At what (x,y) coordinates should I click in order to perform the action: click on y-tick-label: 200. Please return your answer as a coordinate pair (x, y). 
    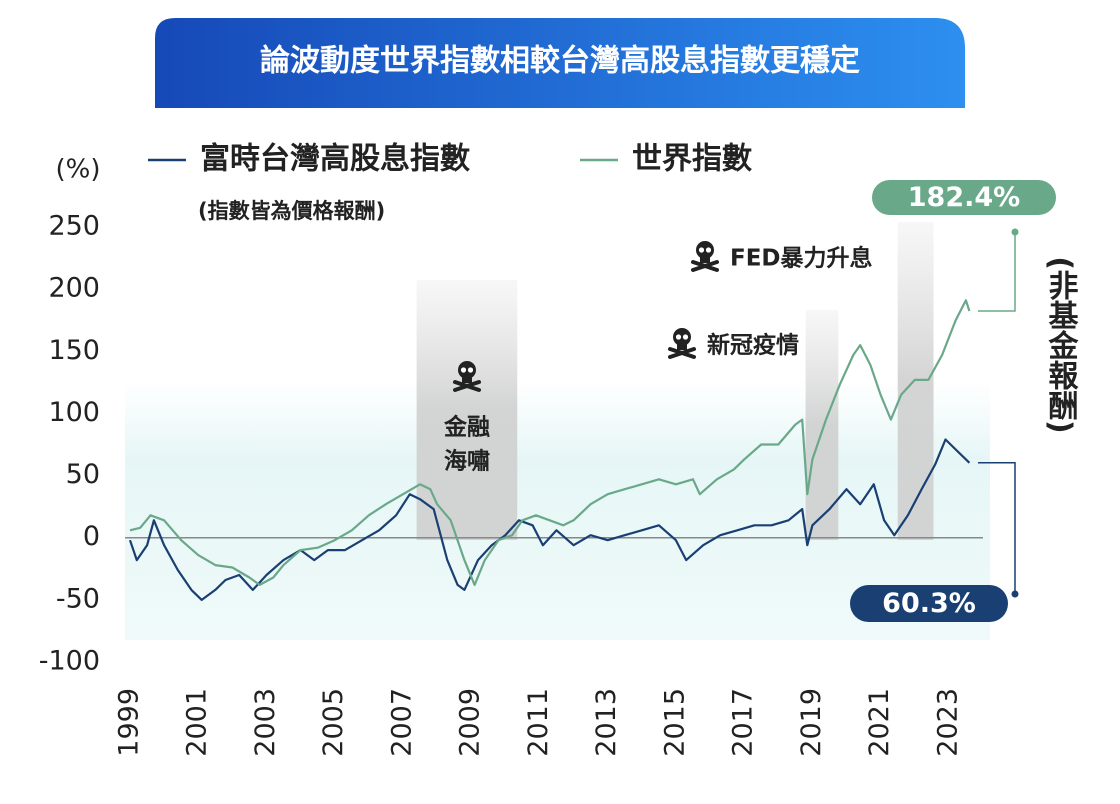
    Looking at the image, I should click on (74, 288).